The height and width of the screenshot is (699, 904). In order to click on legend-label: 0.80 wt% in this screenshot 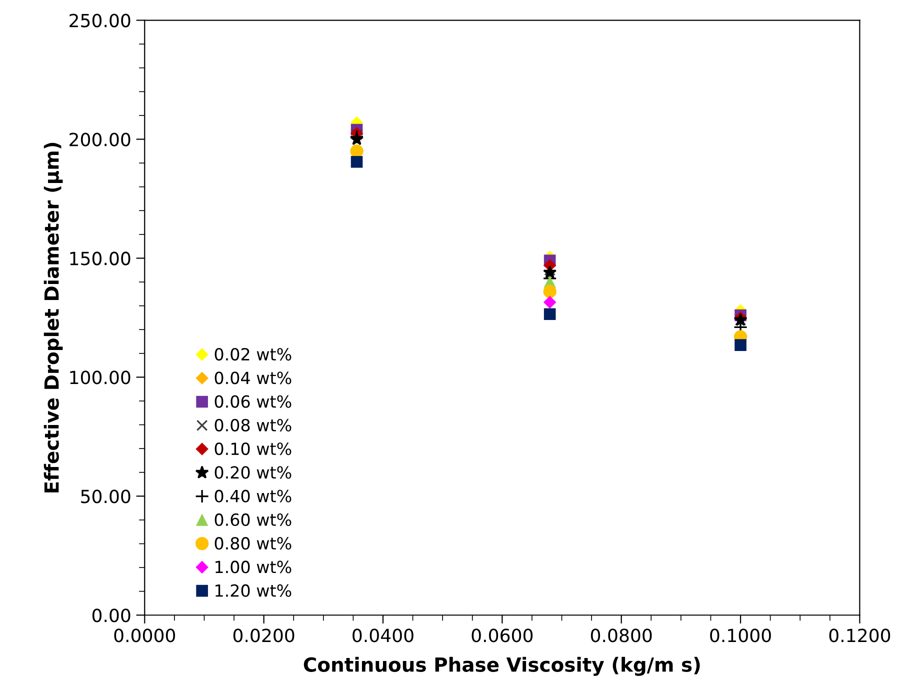, I will do `click(253, 543)`.